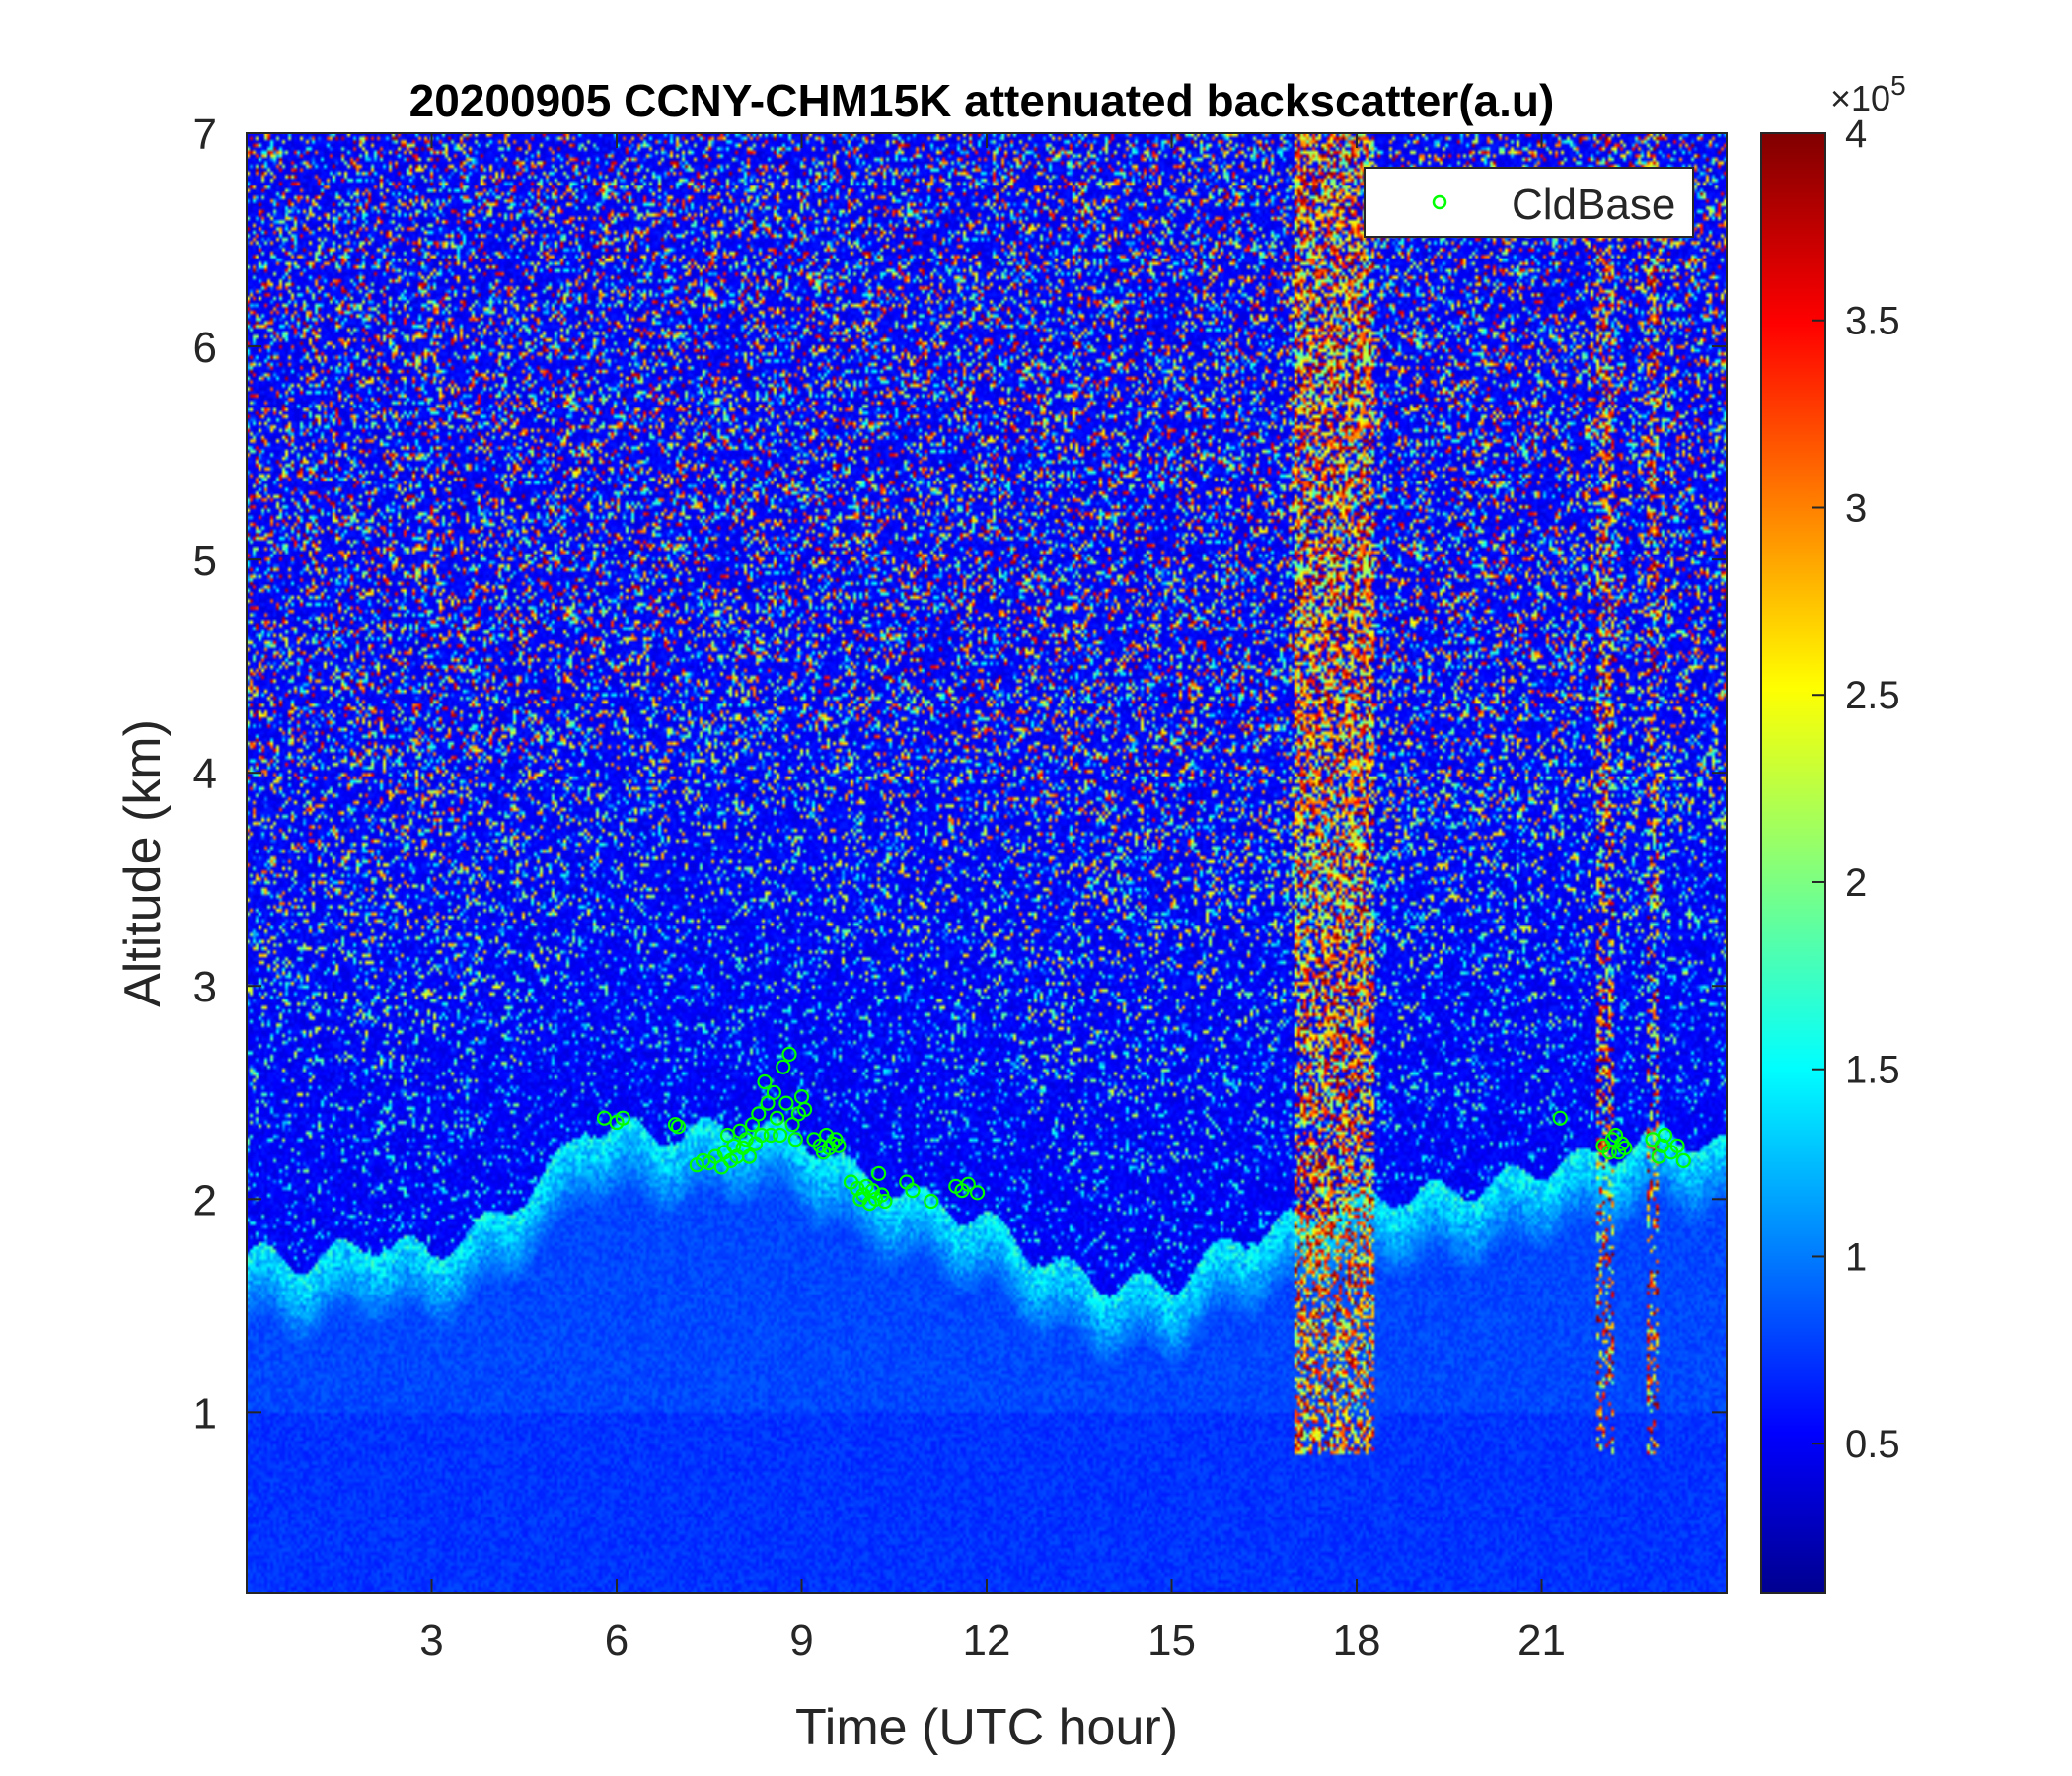  Describe the element at coordinates (1873, 322) in the screenshot. I see `colorbar-tick-label: 3.5` at that location.